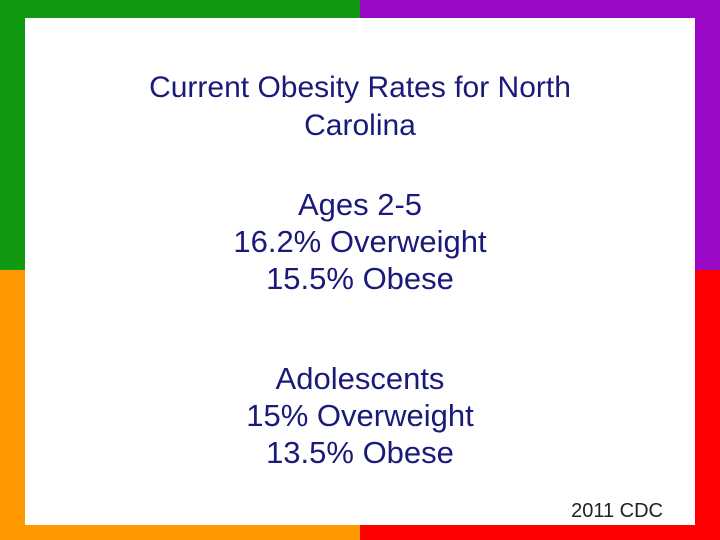  I want to click on slide-title-line-1: Current Obesity Rates for North, so click(360, 87).